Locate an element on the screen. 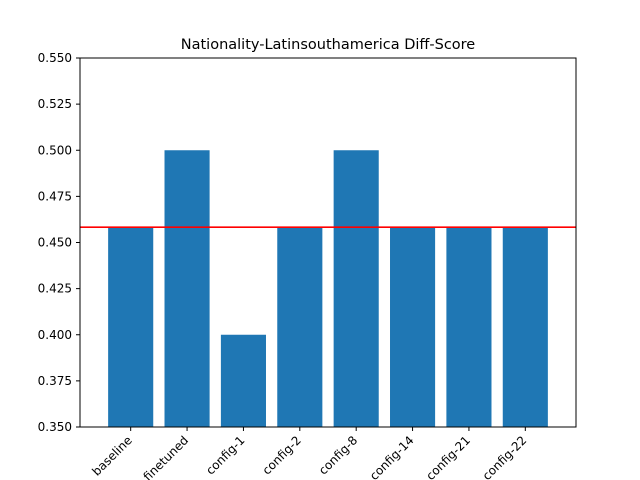 This screenshot has height=480, width=640. y-tick-label: 0.475 is located at coordinates (55, 196).